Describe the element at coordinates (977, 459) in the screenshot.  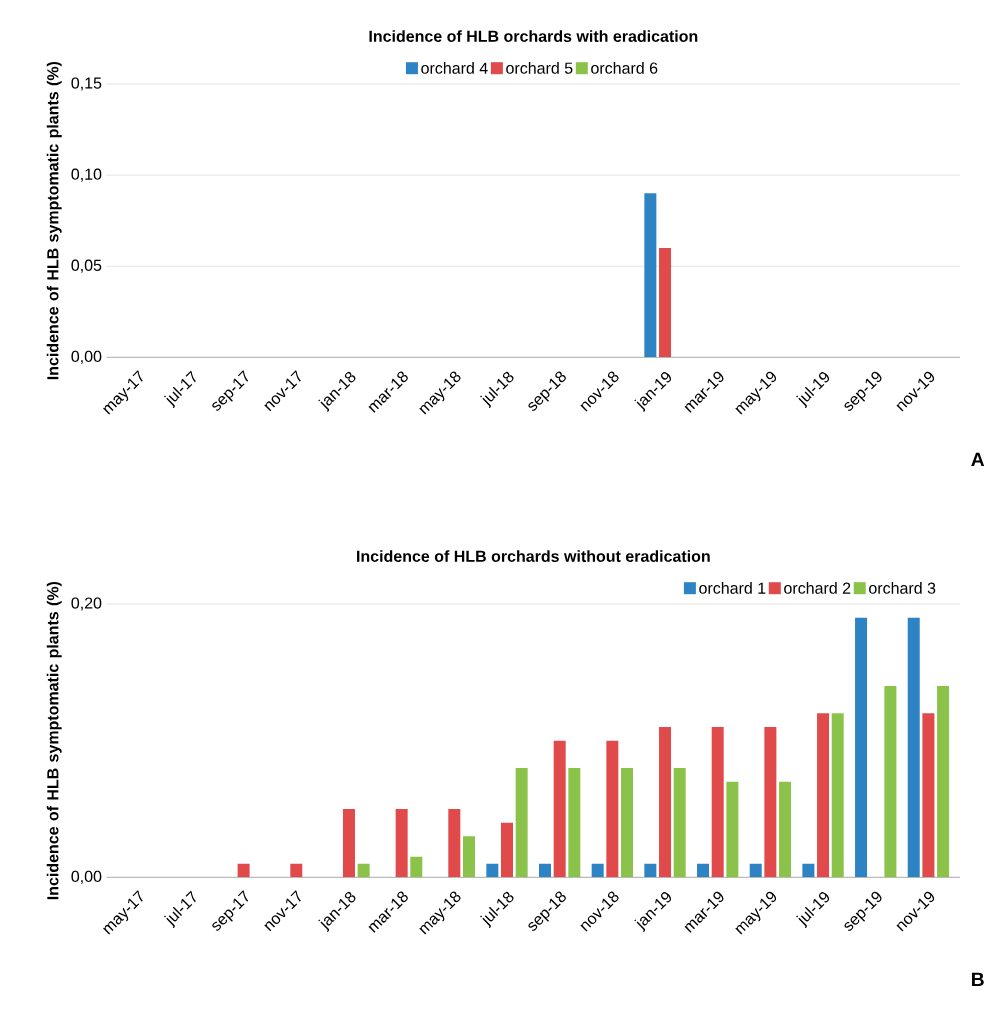
I see `text: A` at that location.